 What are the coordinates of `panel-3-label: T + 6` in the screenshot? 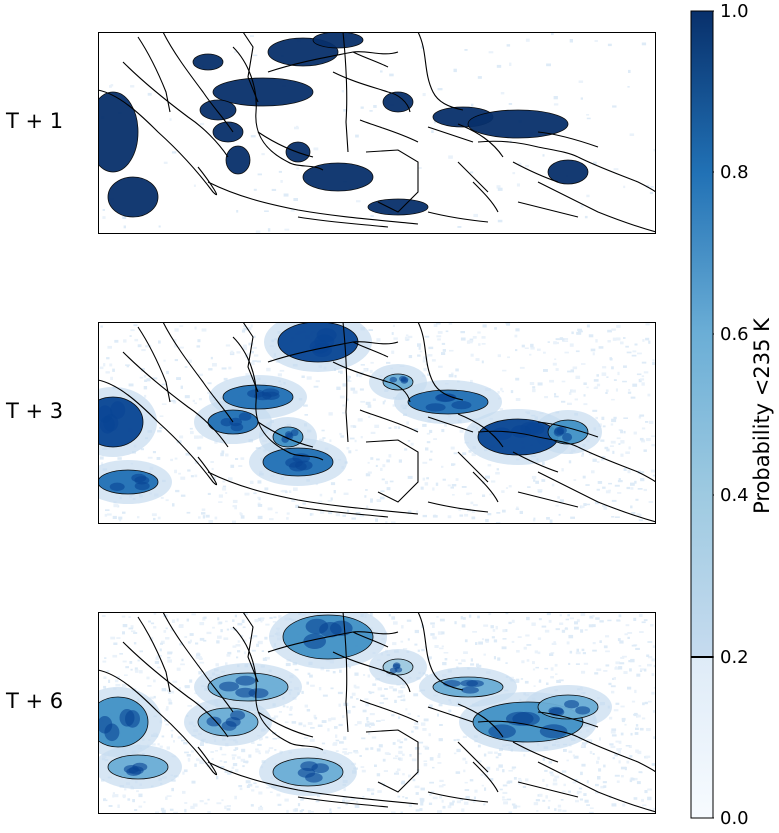 It's located at (35, 701).